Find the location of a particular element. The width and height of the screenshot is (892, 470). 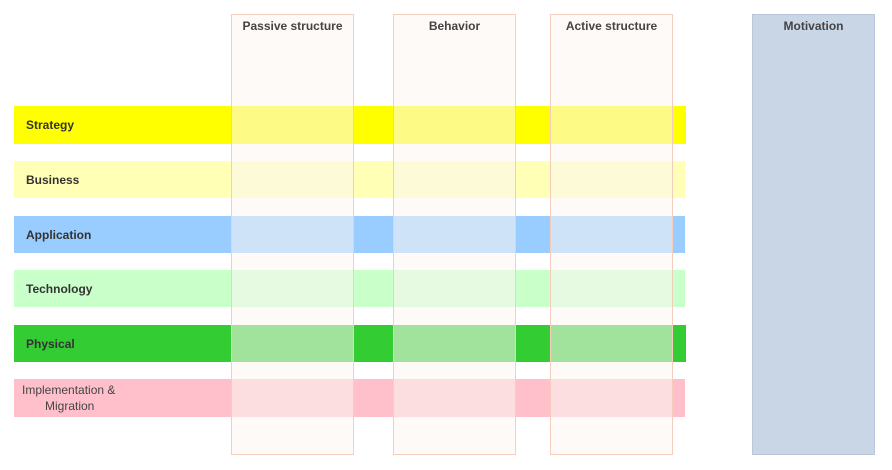

column-active-structure is located at coordinates (611, 234).